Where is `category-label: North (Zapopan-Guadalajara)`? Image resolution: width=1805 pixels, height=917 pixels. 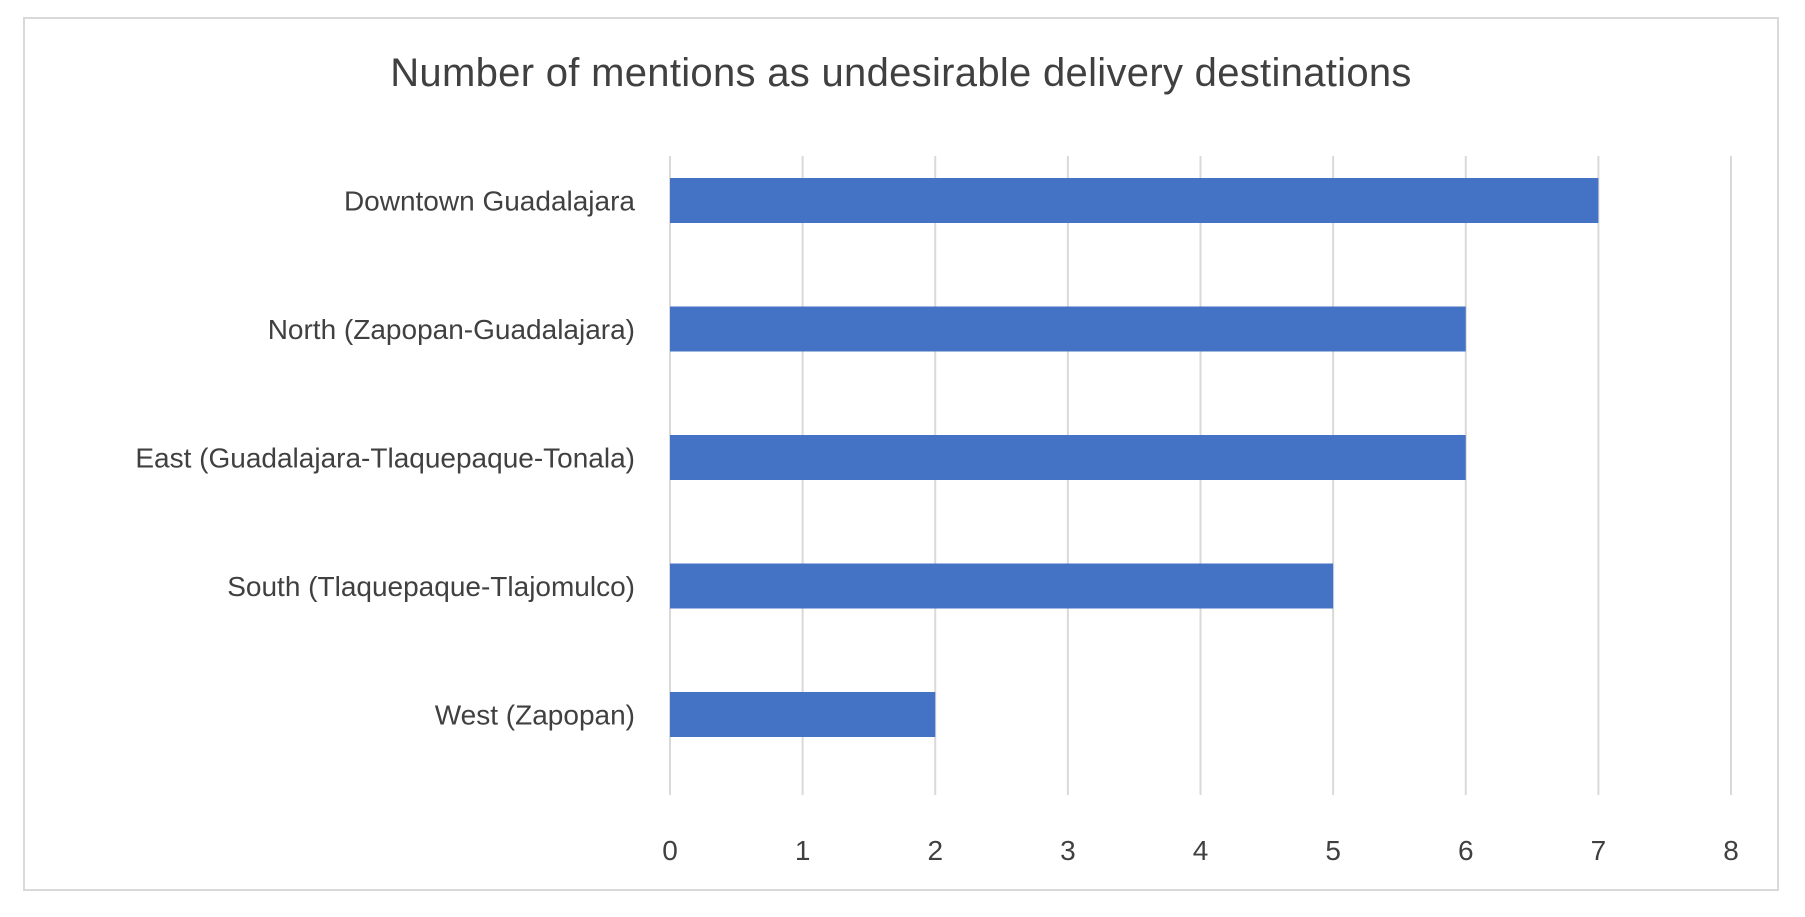 category-label: North (Zapopan-Guadalajara) is located at coordinates (451, 329).